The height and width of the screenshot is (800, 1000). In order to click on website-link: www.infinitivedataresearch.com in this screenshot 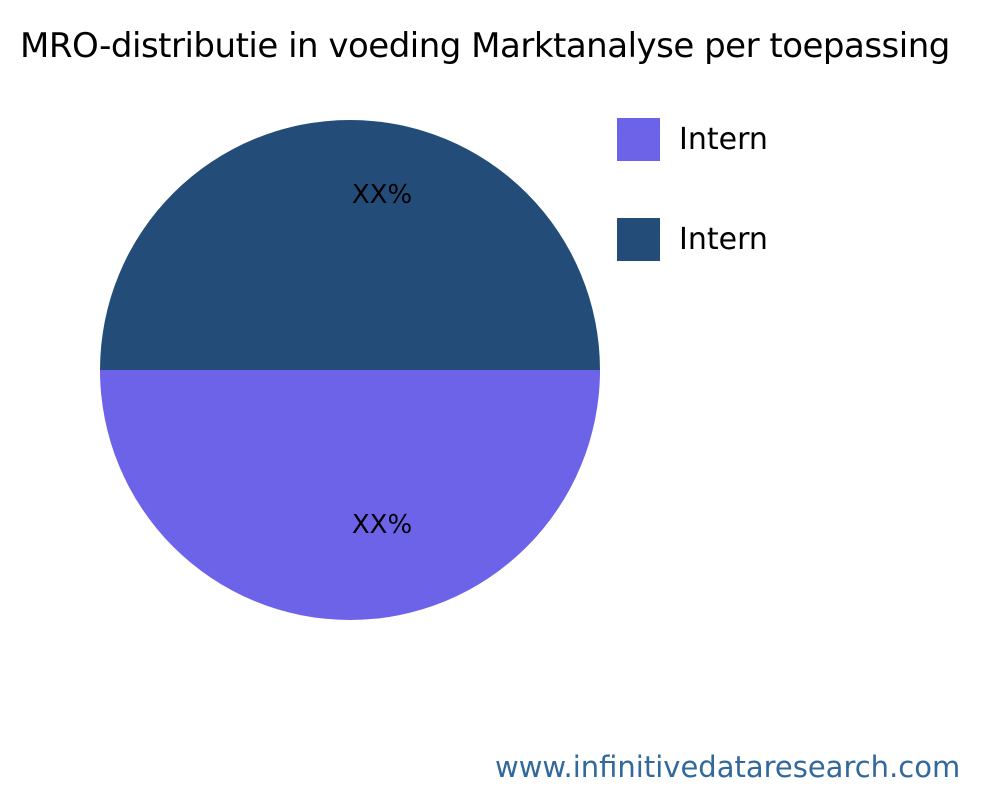, I will do `click(728, 767)`.